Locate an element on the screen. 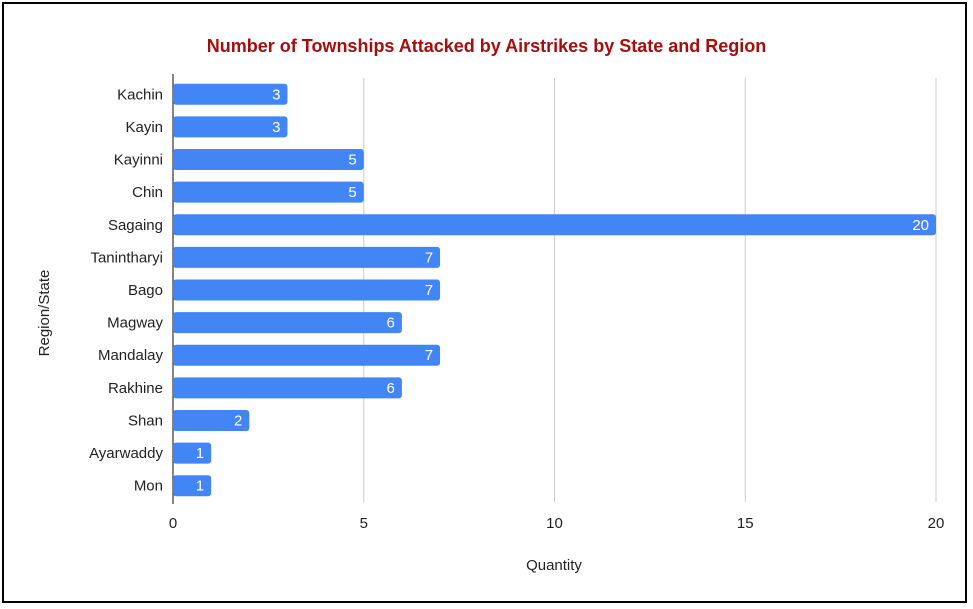  category-label-magway: Magway is located at coordinates (135, 323).